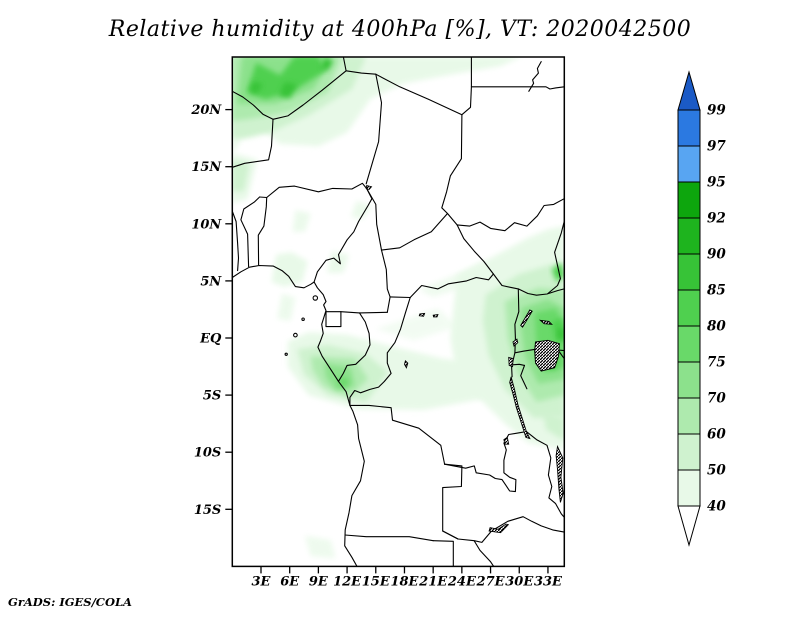 This screenshot has width=800, height=618. Describe the element at coordinates (716, 183) in the screenshot. I see `colorbar-label: 95` at that location.